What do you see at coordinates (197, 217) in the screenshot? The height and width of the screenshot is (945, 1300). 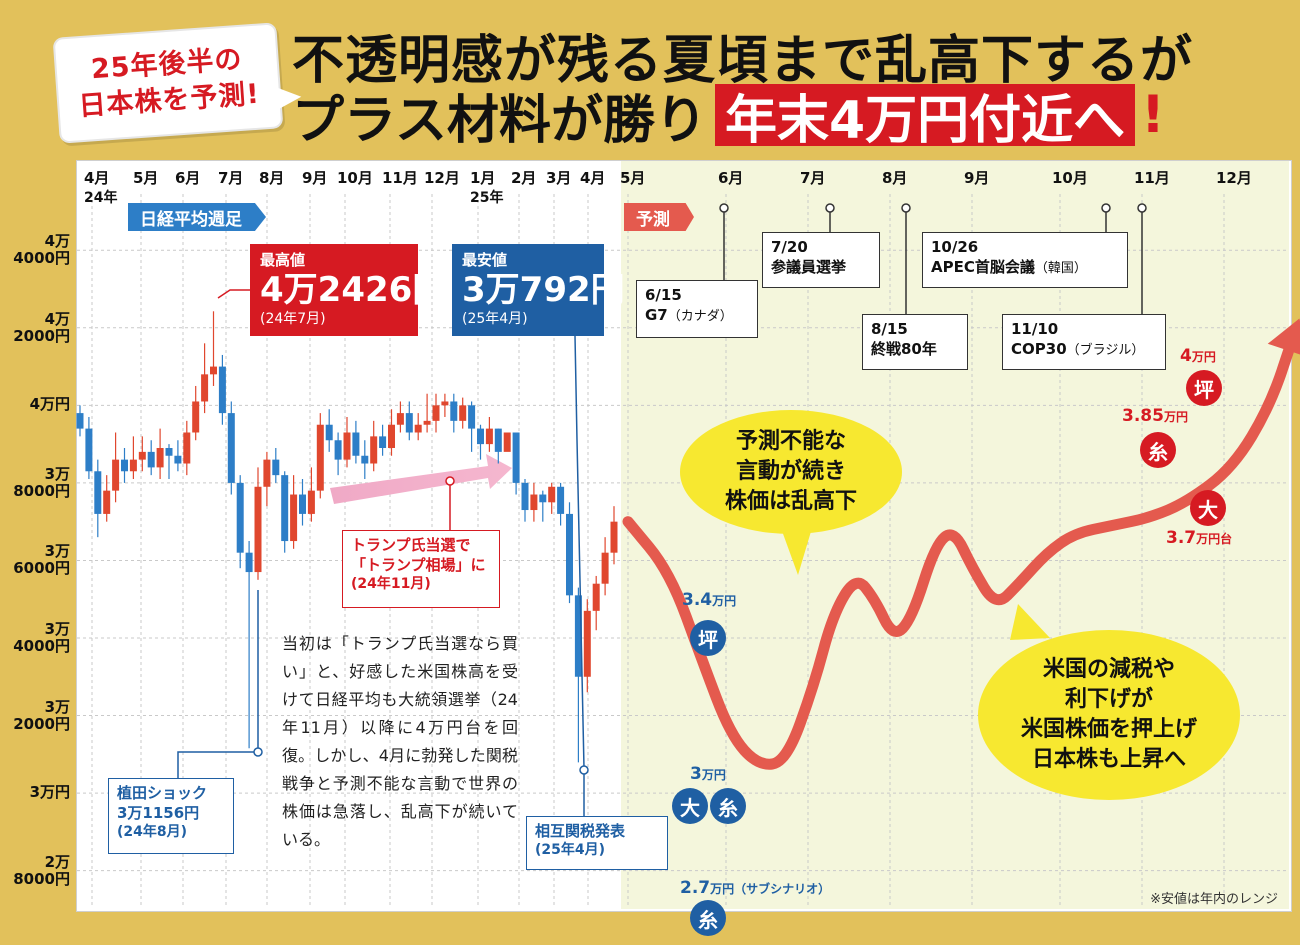 I see `series-label: 日経平均週足` at bounding box center [197, 217].